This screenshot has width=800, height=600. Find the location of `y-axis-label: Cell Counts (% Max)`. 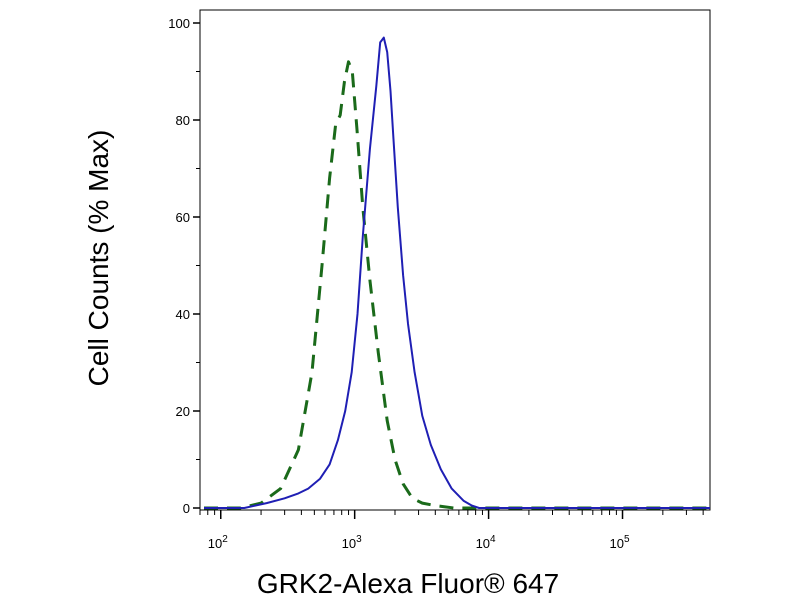

y-axis-label: Cell Counts (% Max) is located at coordinates (98, 258).